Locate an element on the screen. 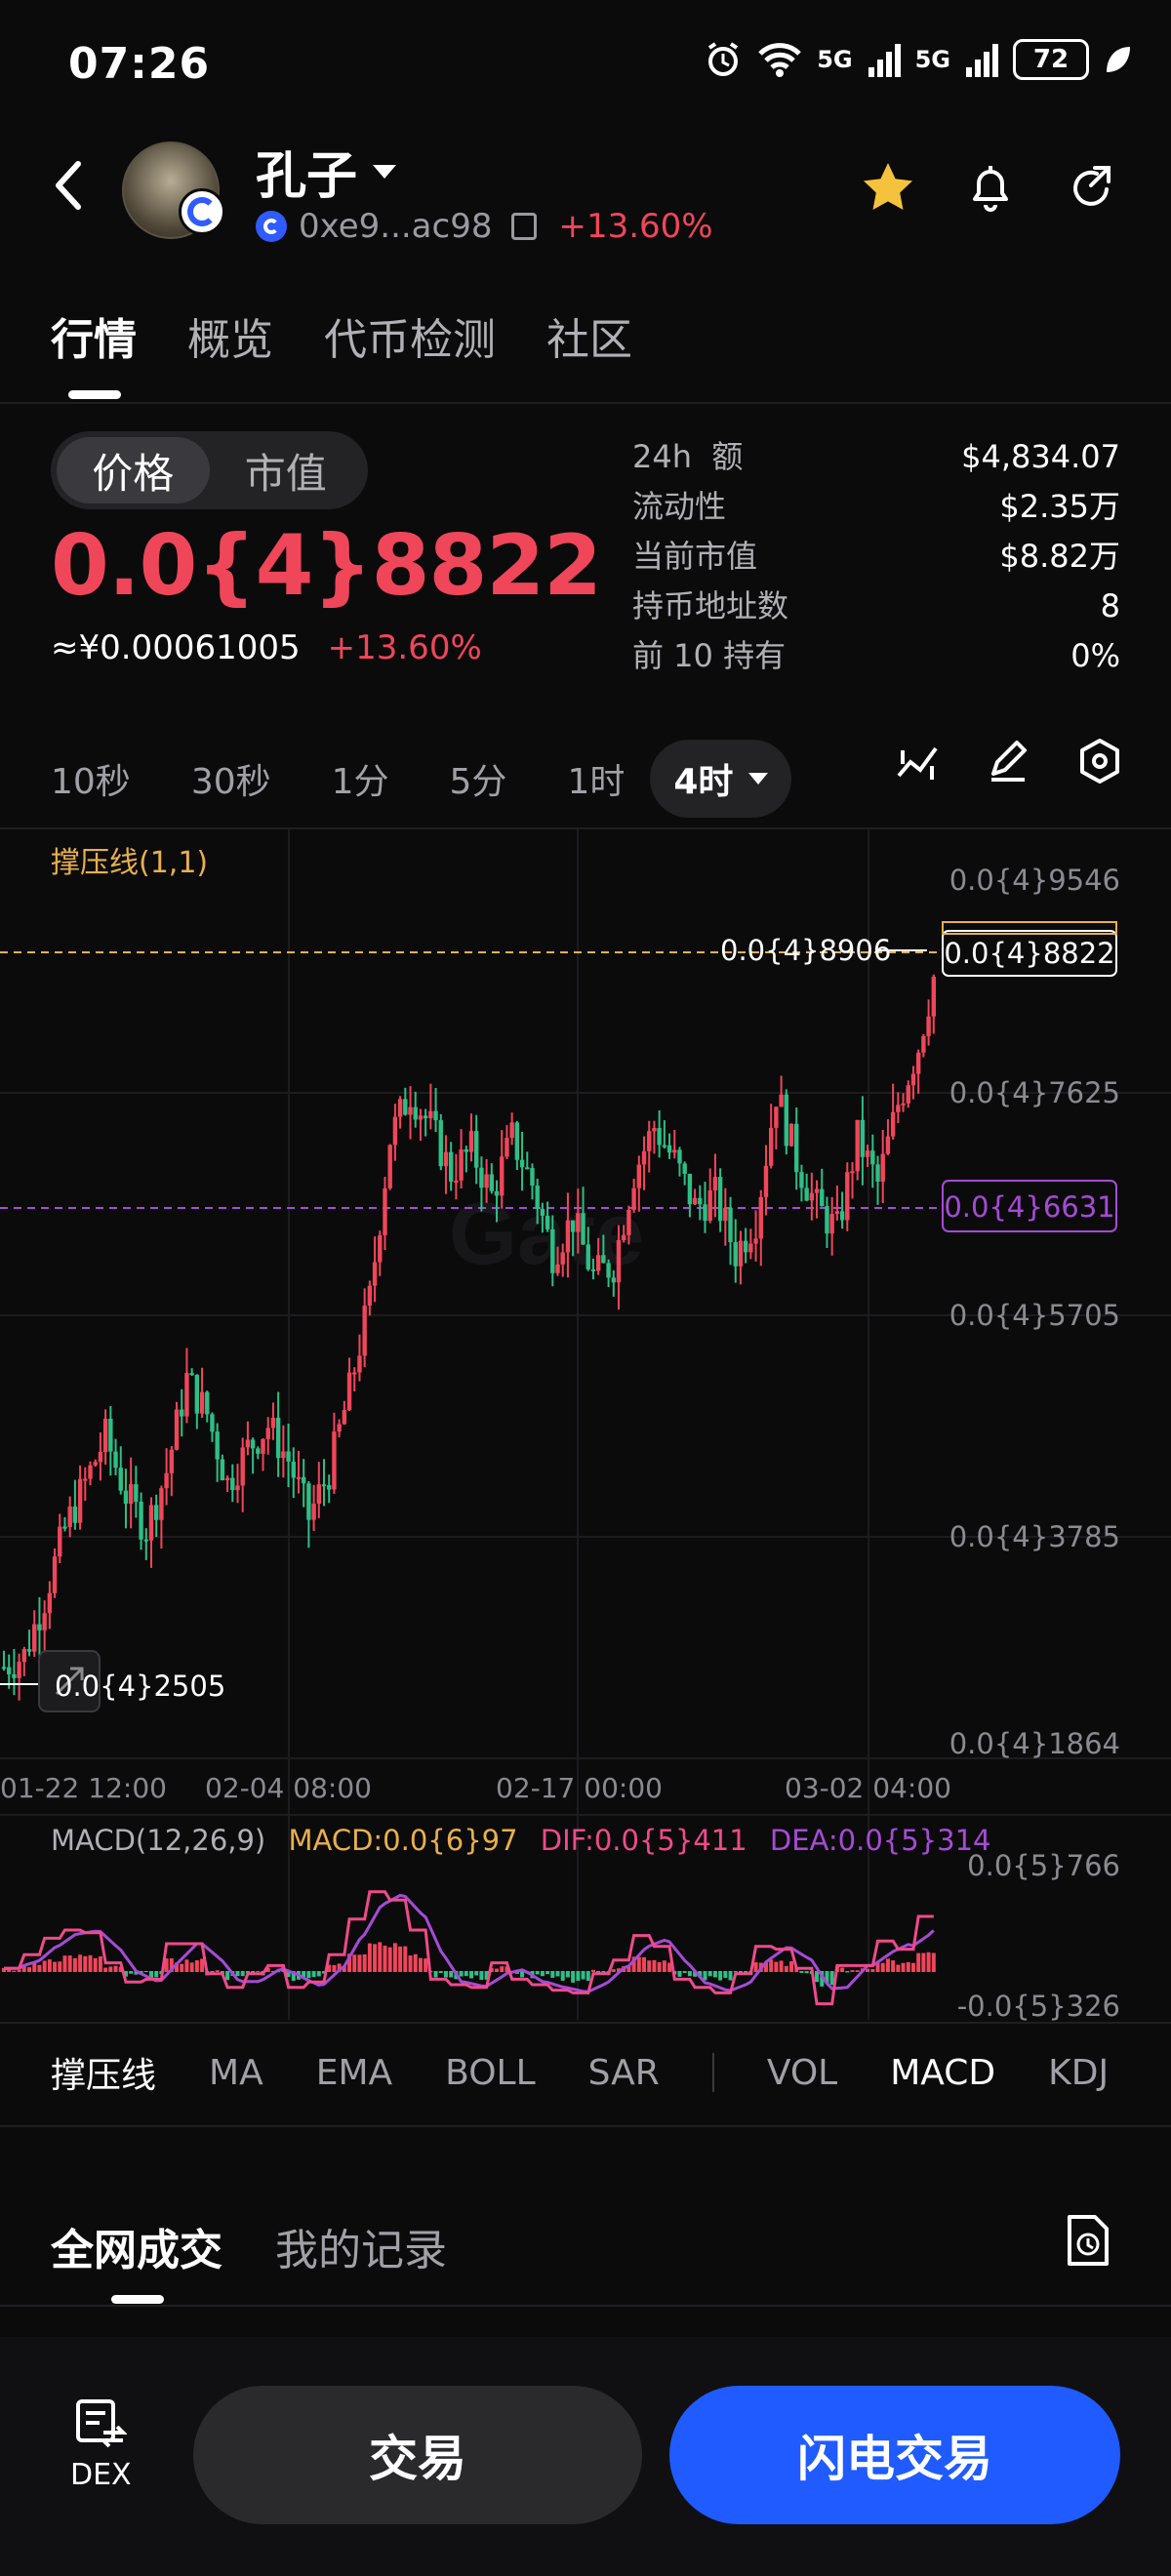 The image size is (1171, 2576). stat-row: 24h 额 $4,834.07 is located at coordinates (876, 462).